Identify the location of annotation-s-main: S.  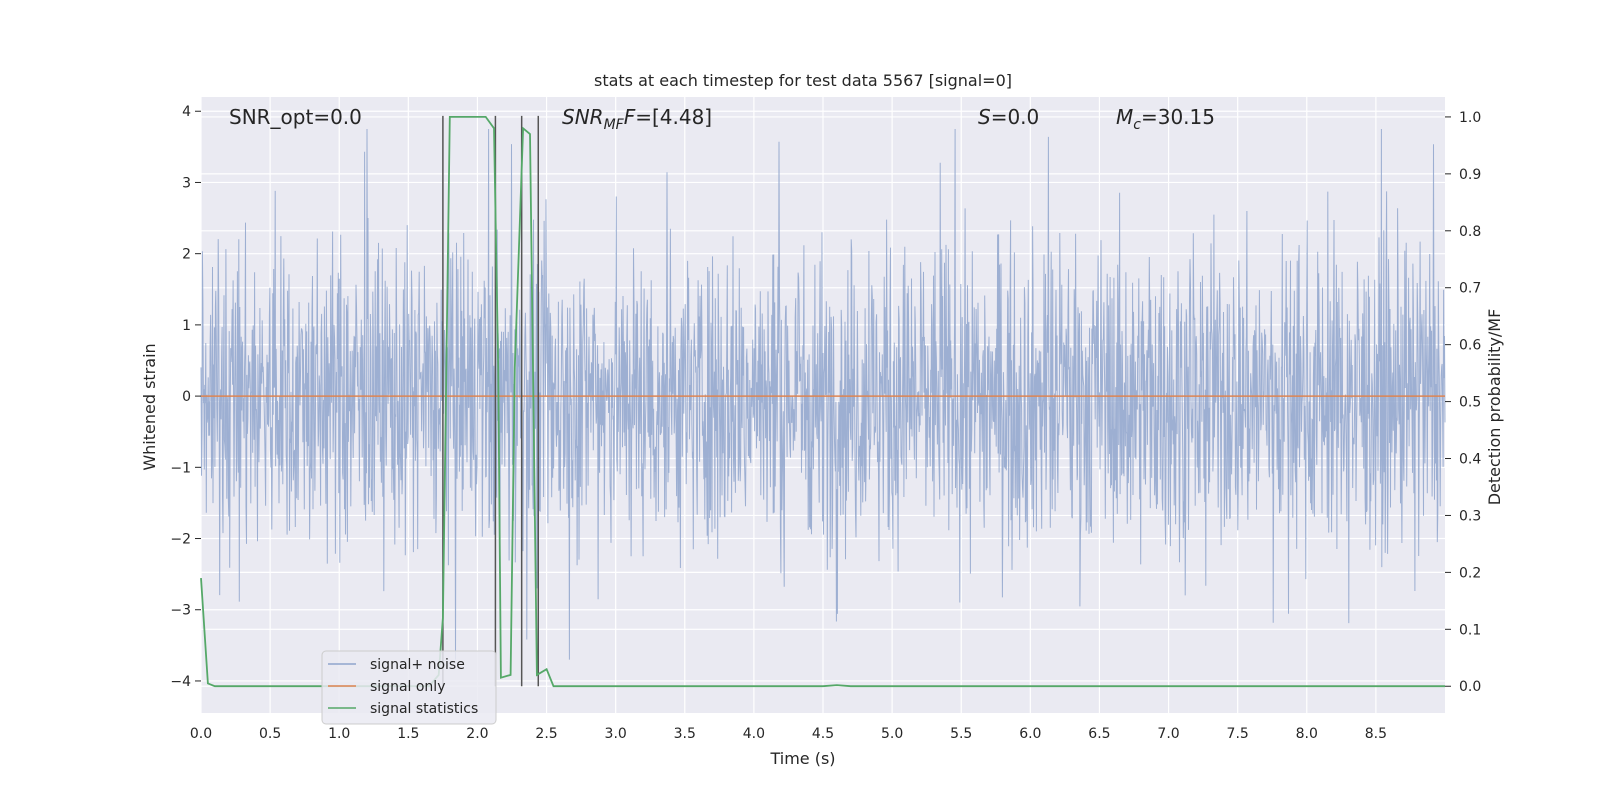
(984, 117).